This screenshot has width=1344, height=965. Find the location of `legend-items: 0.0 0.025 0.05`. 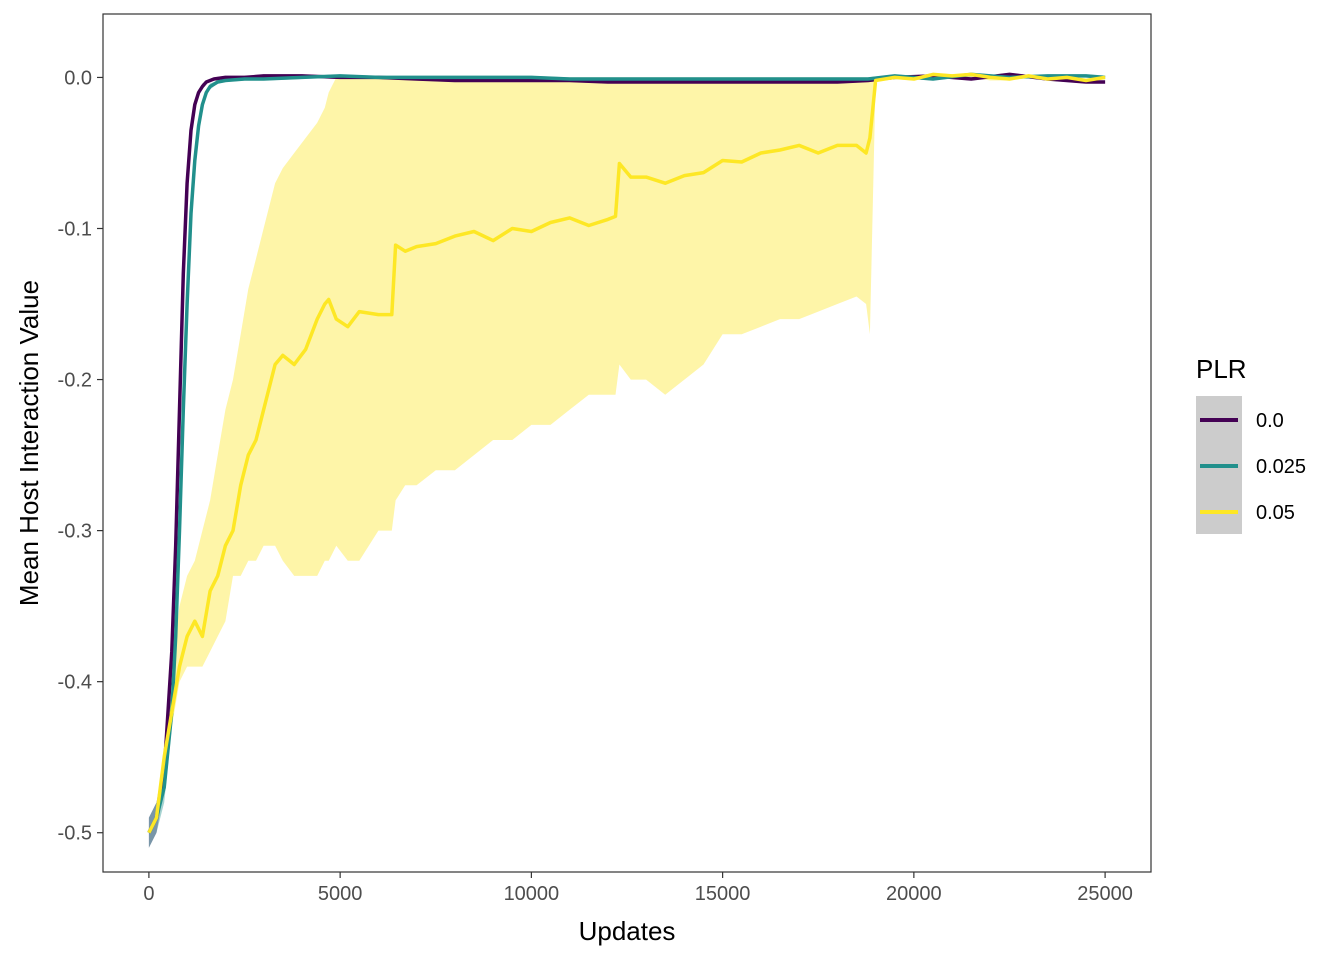

legend-items: 0.0 0.025 0.05 is located at coordinates (1253, 467).